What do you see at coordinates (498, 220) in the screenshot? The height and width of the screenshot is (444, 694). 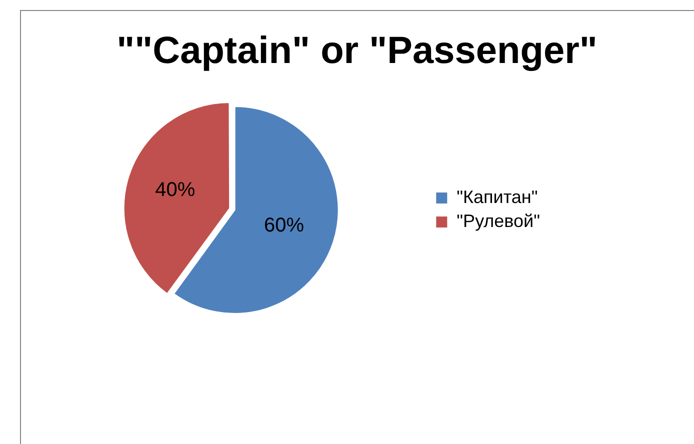 I see `legend-label: "Рулевой"` at bounding box center [498, 220].